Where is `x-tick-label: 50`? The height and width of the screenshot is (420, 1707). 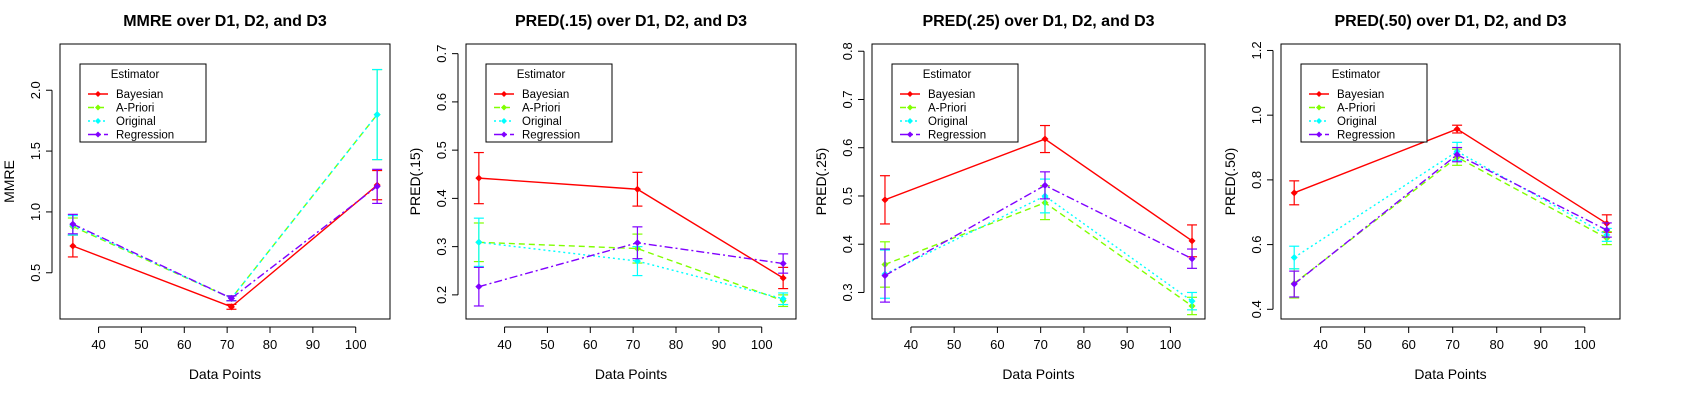
x-tick-label: 50 is located at coordinates (141, 344).